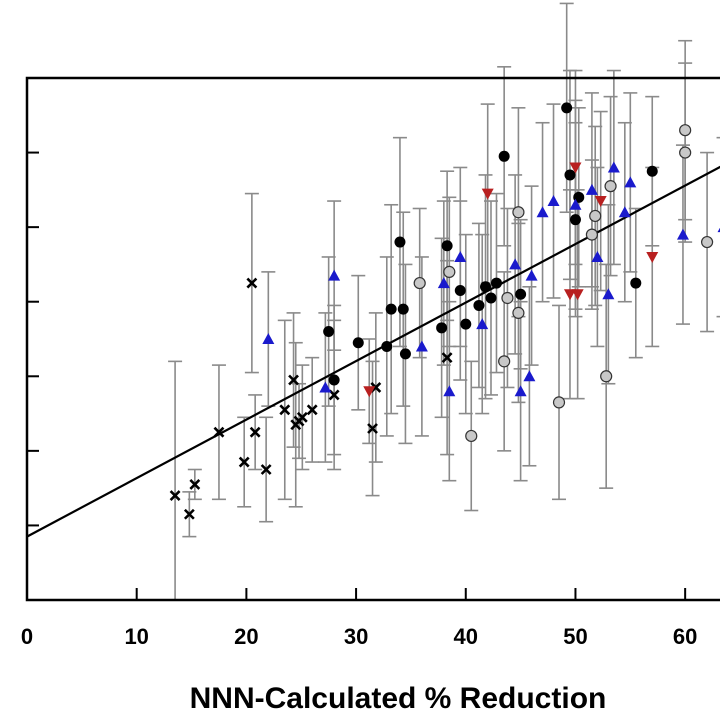 The height and width of the screenshot is (720, 720). I want to click on x-tick-label: 60, so click(685, 636).